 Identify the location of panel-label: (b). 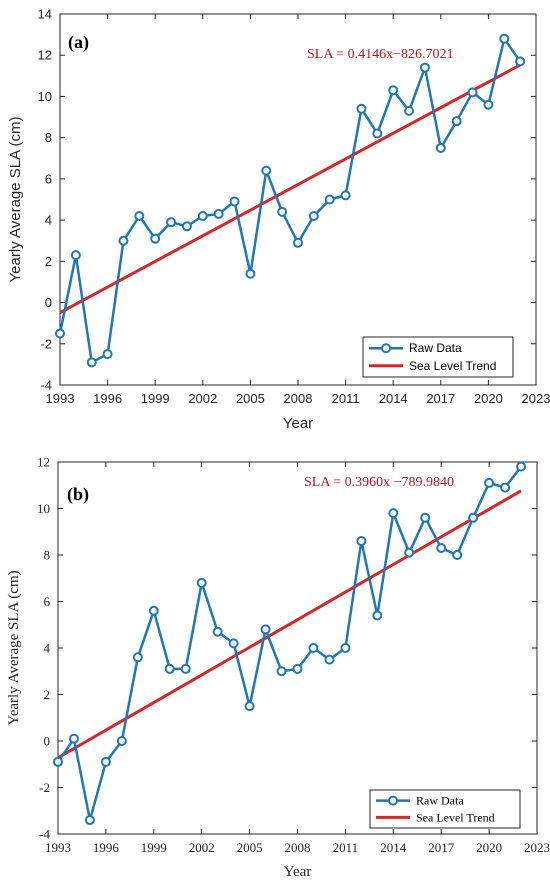
(78, 494).